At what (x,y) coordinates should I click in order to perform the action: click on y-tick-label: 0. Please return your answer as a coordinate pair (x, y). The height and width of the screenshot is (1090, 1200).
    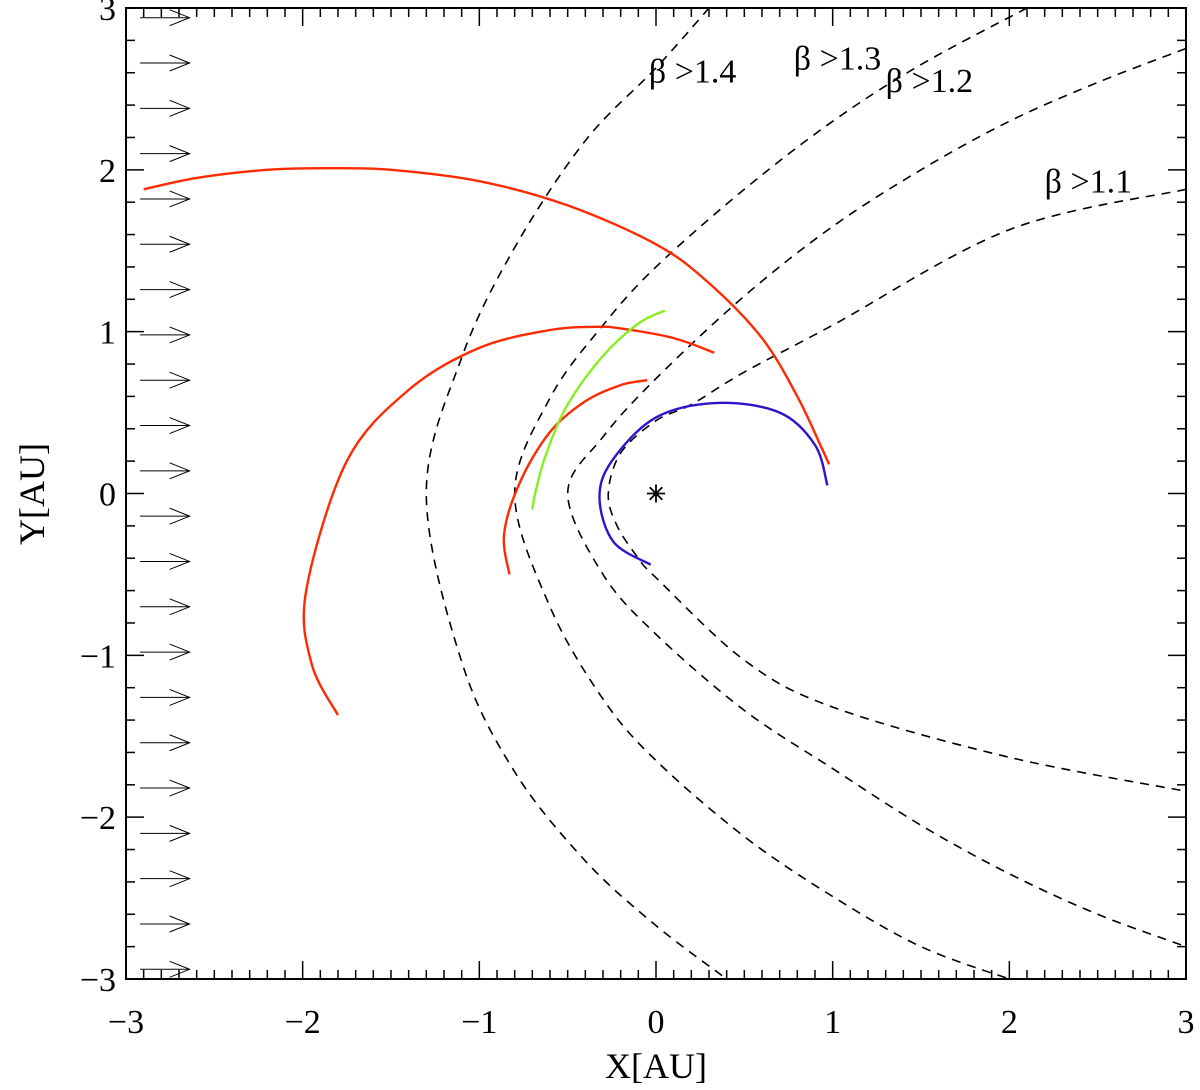
    Looking at the image, I should click on (107, 495).